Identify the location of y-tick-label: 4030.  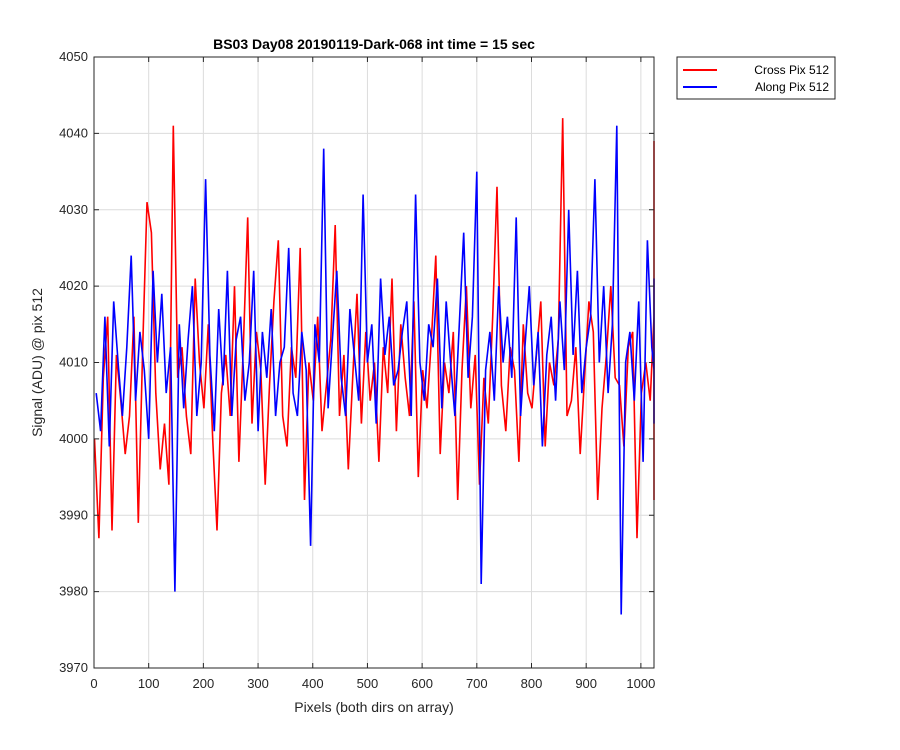
(73, 209).